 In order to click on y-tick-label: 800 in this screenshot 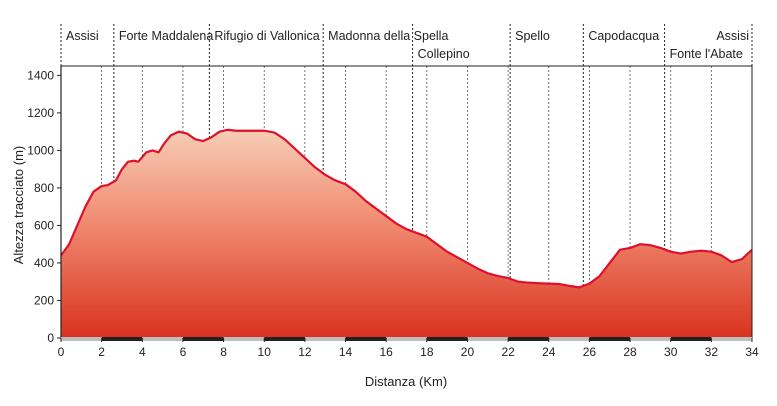, I will do `click(44, 188)`.